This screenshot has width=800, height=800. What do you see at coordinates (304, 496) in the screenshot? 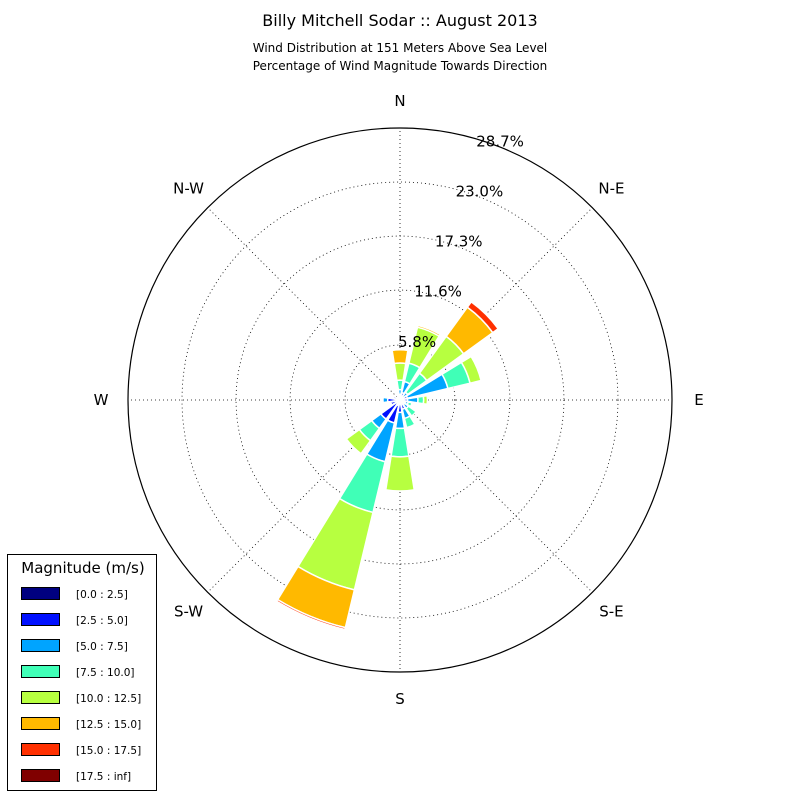
I see `spoke-S-W` at bounding box center [304, 496].